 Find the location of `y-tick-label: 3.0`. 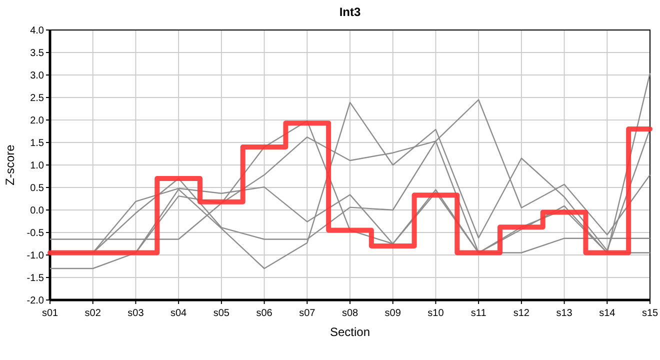

y-tick-label: 3.0 is located at coordinates (37, 76).